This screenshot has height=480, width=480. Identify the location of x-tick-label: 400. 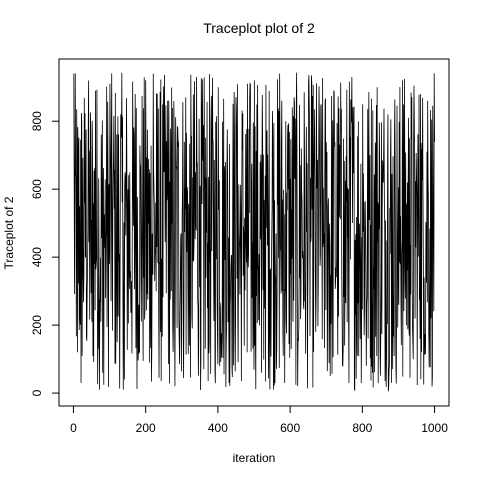
(218, 428).